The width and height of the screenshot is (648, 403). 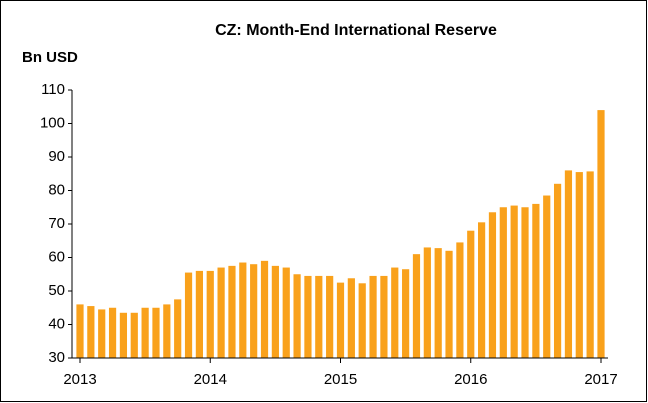 What do you see at coordinates (56, 256) in the screenshot?
I see `y-tick-label: 60` at bounding box center [56, 256].